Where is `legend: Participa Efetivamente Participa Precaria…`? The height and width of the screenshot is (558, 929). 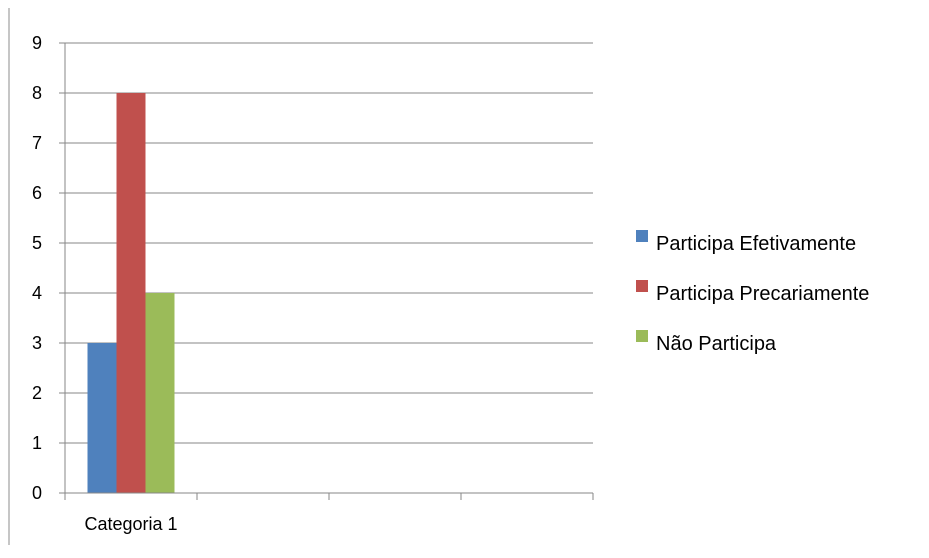 legend: Participa Efetivamente Participa Precaria… is located at coordinates (752, 292).